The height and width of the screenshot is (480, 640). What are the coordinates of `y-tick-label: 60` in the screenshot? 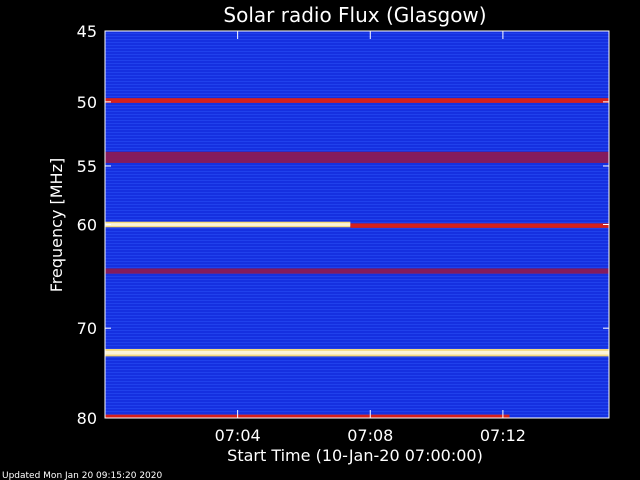 It's located at (87, 225).